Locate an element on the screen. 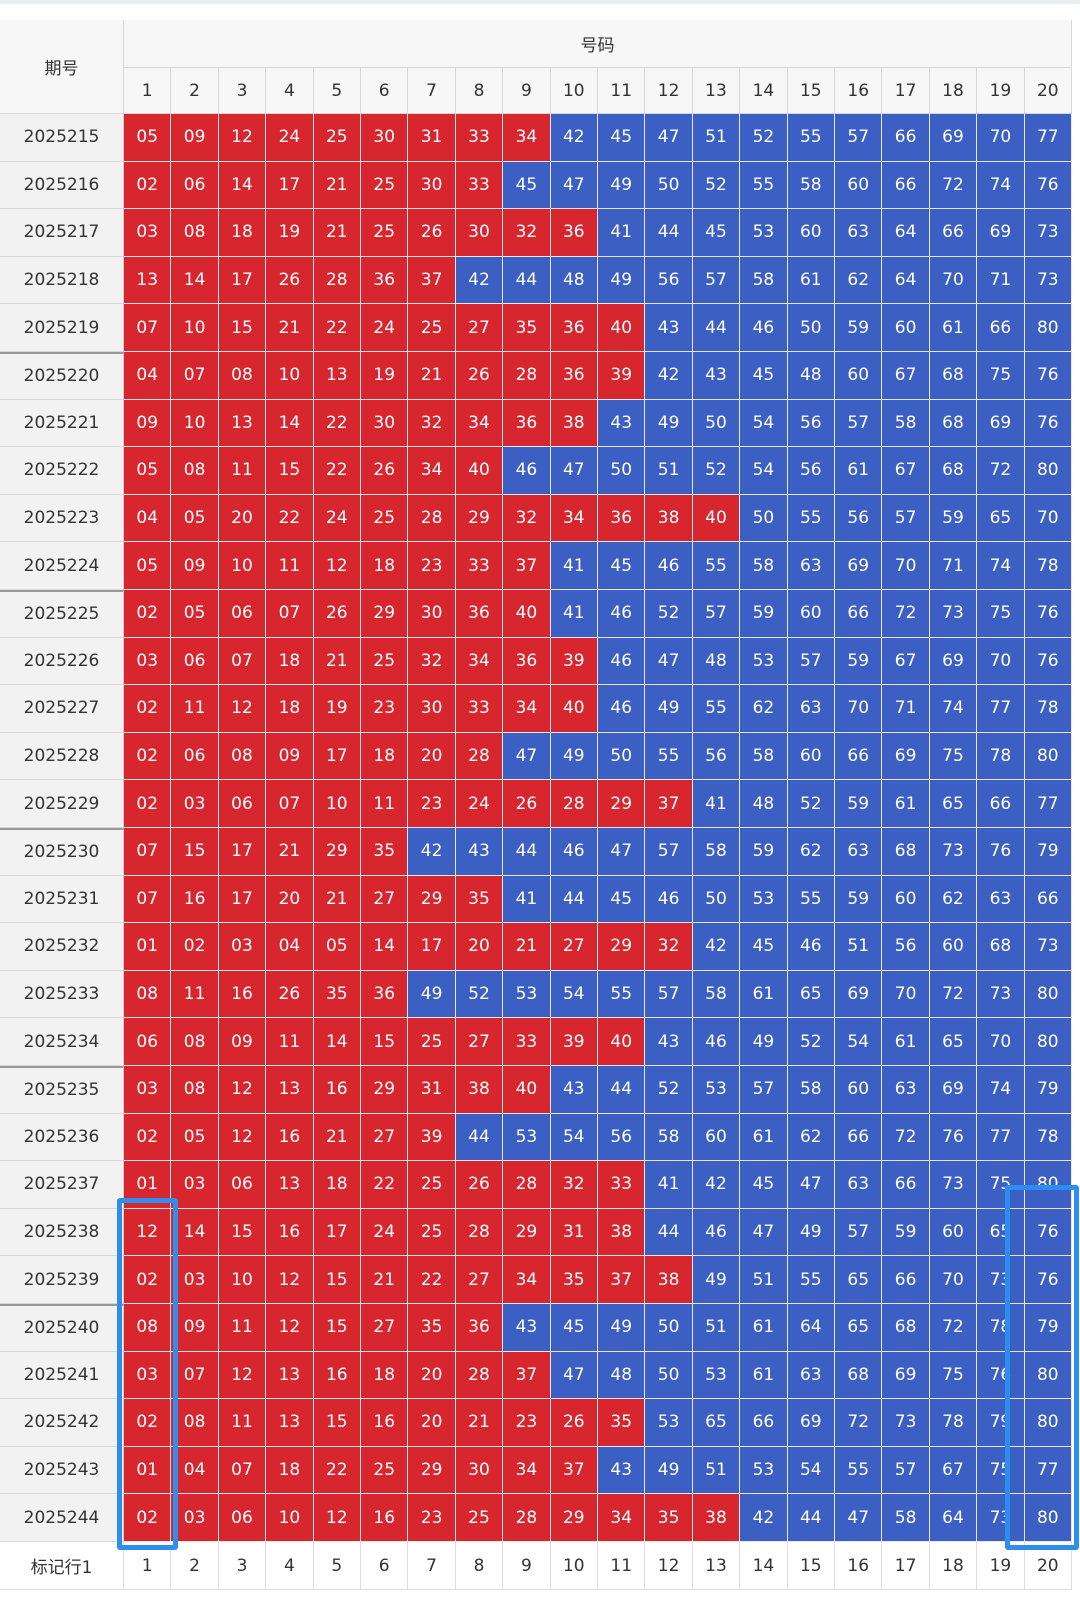  period-cell: 2025225 is located at coordinates (62, 614).